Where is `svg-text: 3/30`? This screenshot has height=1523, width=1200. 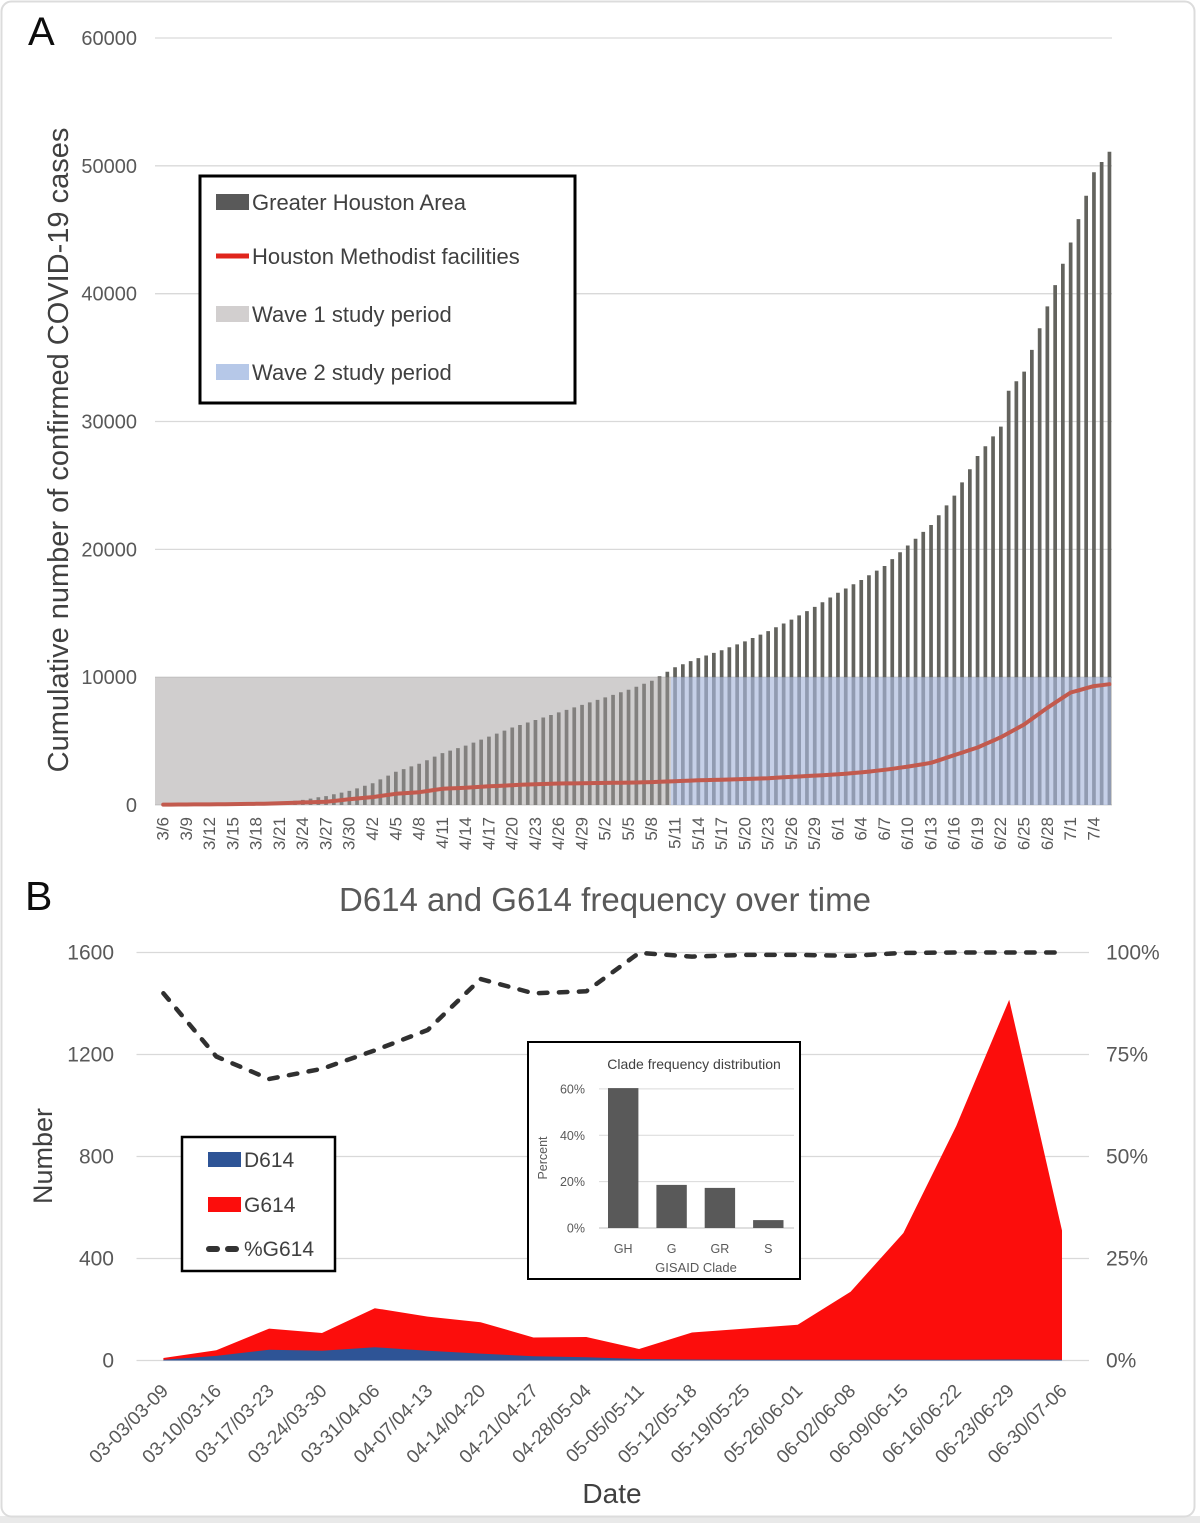 svg-text: 3/30 is located at coordinates (349, 833).